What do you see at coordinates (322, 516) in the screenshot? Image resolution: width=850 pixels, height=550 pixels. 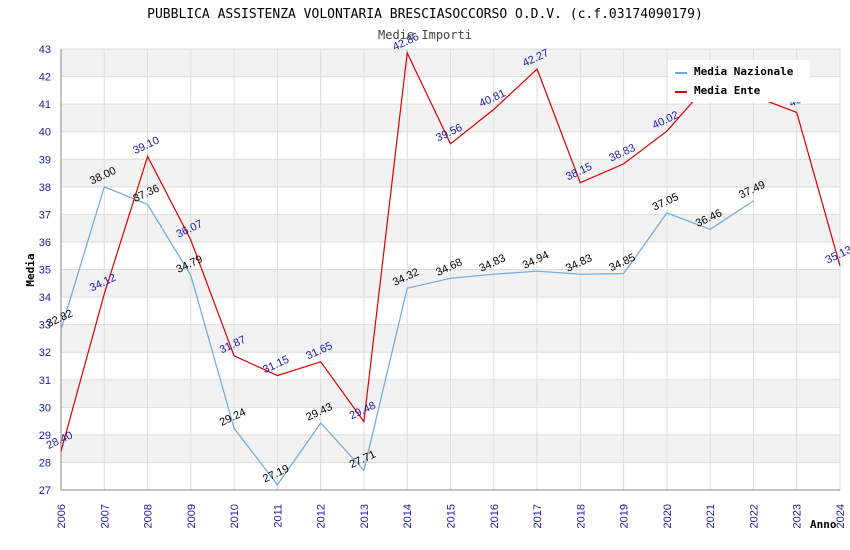 I see `x-tick-label: 2012` at bounding box center [322, 516].